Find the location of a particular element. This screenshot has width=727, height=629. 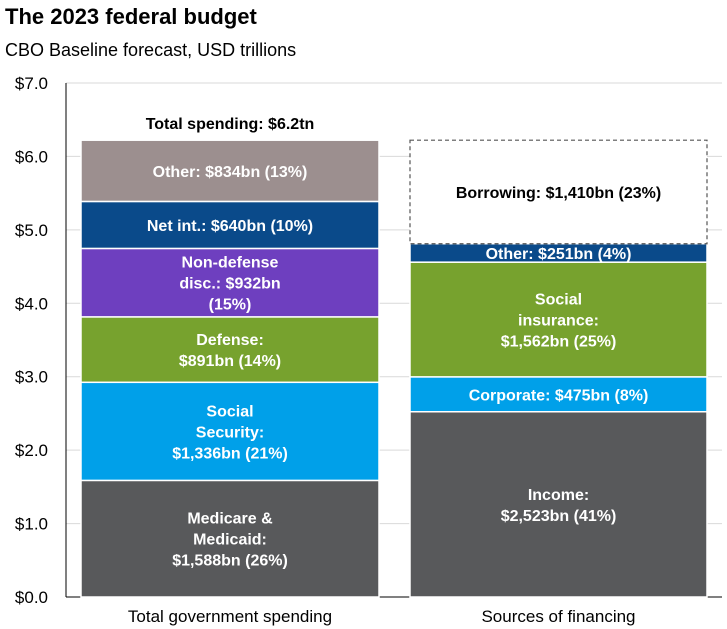

segment-label: Non-defense disc.: $932bn (15%) is located at coordinates (229, 284).